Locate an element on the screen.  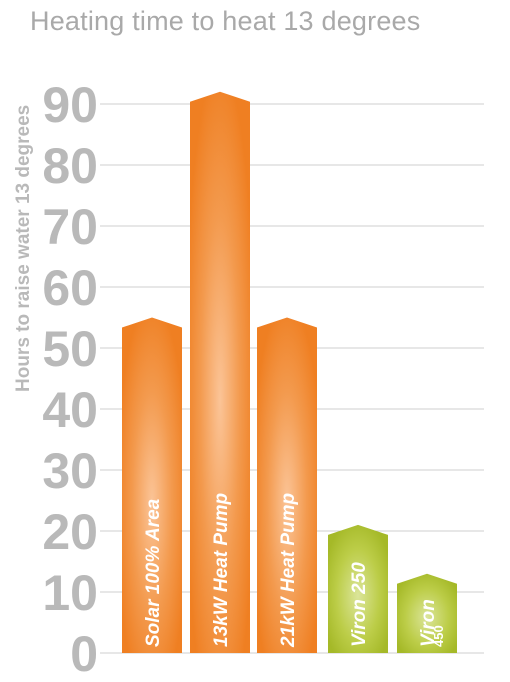
bar-label-1: Solar 100% Area is located at coordinates (153, 572).